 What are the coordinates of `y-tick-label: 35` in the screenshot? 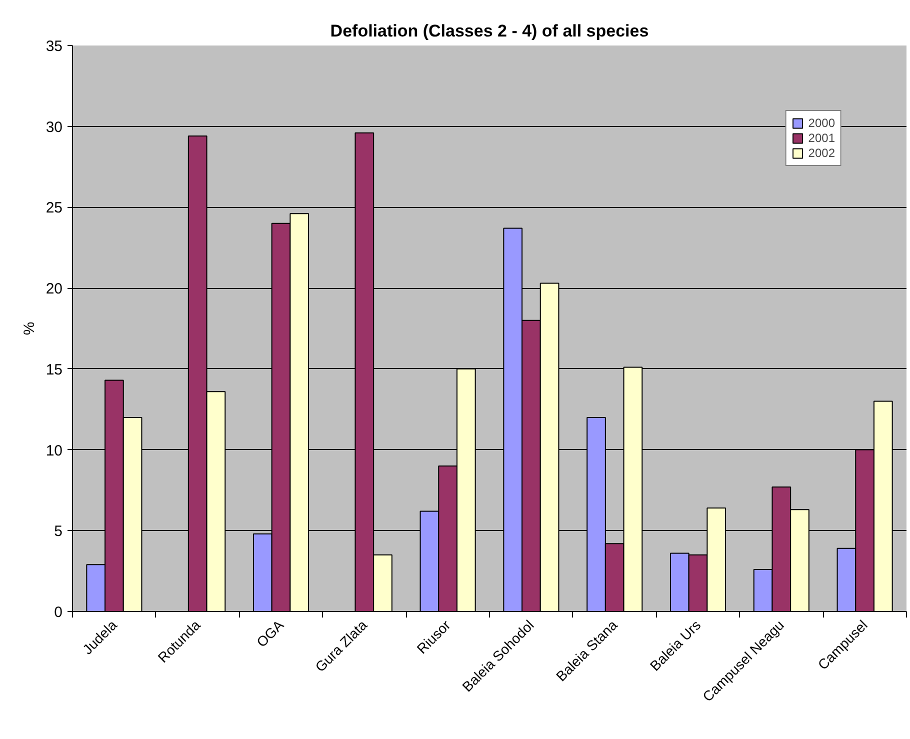 It's located at (54, 46).